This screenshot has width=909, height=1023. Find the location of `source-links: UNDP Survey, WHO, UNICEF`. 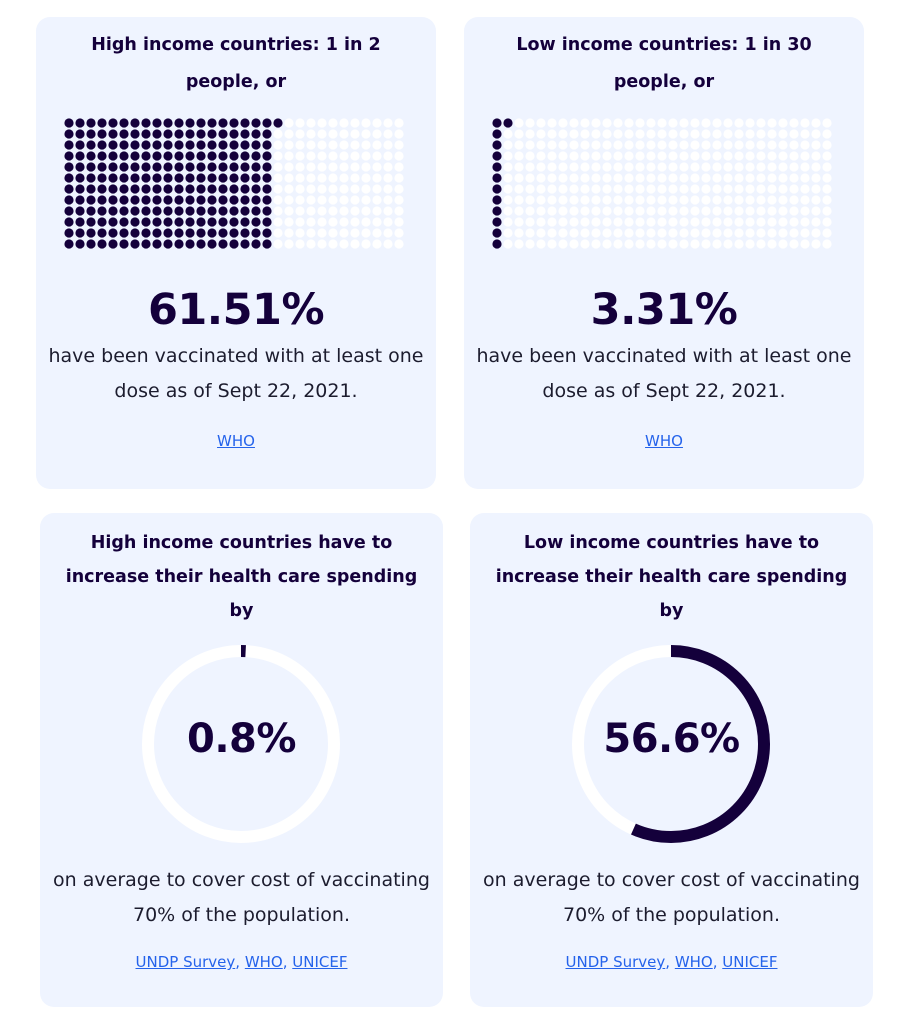

source-links: UNDP Survey, WHO, UNICEF is located at coordinates (671, 962).